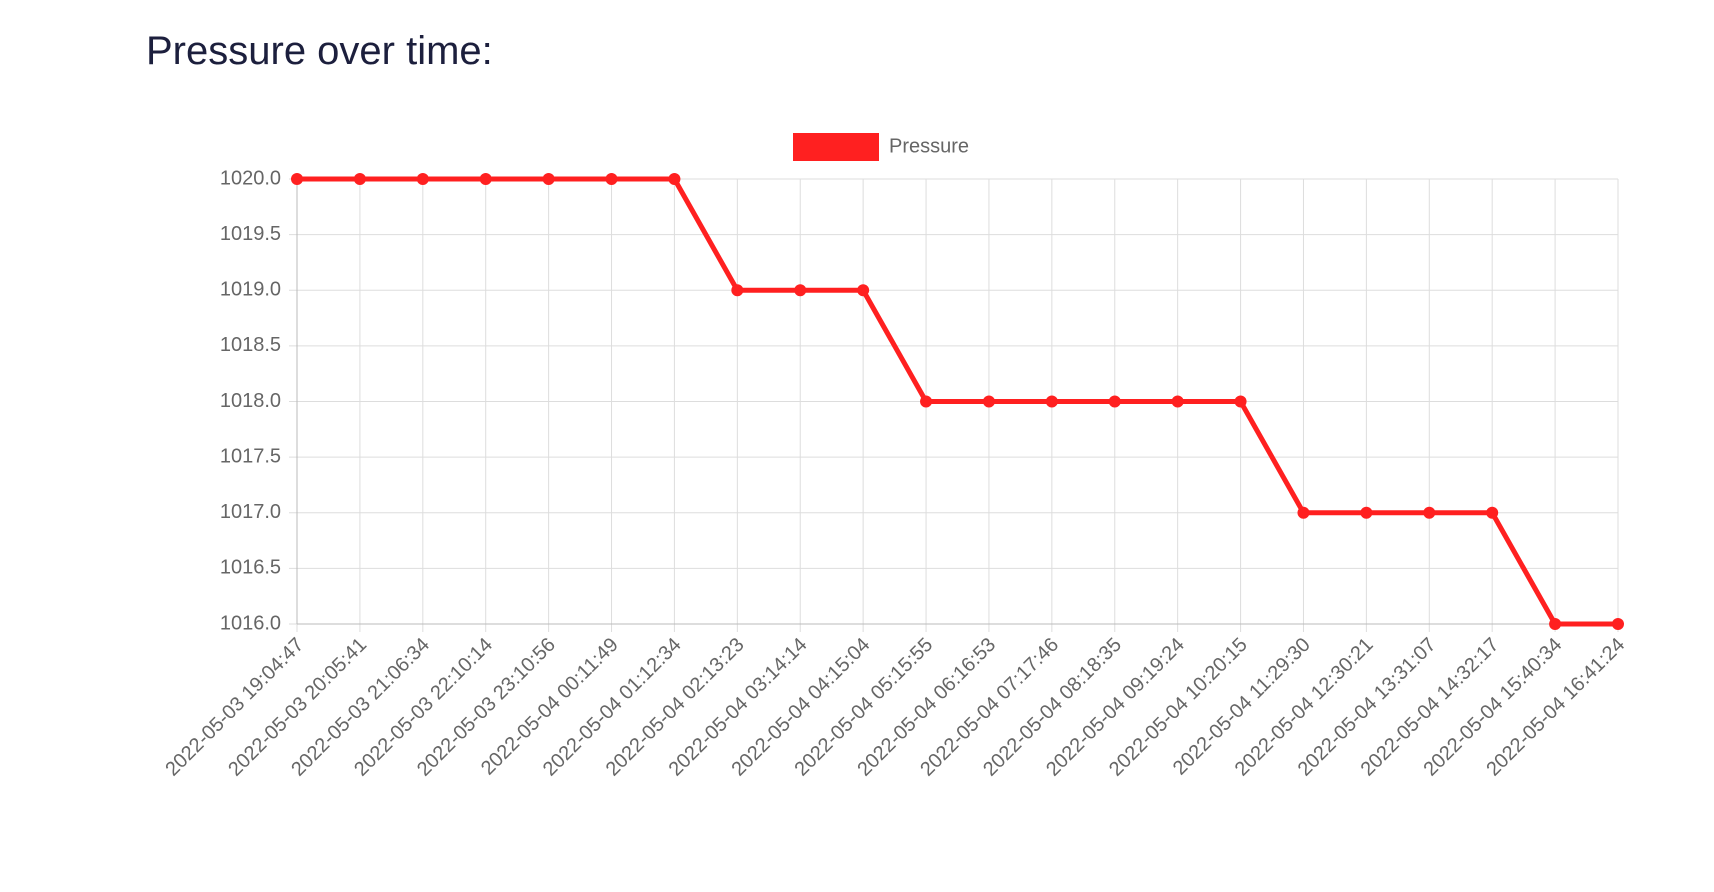 The image size is (1714, 892). Describe the element at coordinates (250, 456) in the screenshot. I see `y-tick-label: 1017.5` at that location.